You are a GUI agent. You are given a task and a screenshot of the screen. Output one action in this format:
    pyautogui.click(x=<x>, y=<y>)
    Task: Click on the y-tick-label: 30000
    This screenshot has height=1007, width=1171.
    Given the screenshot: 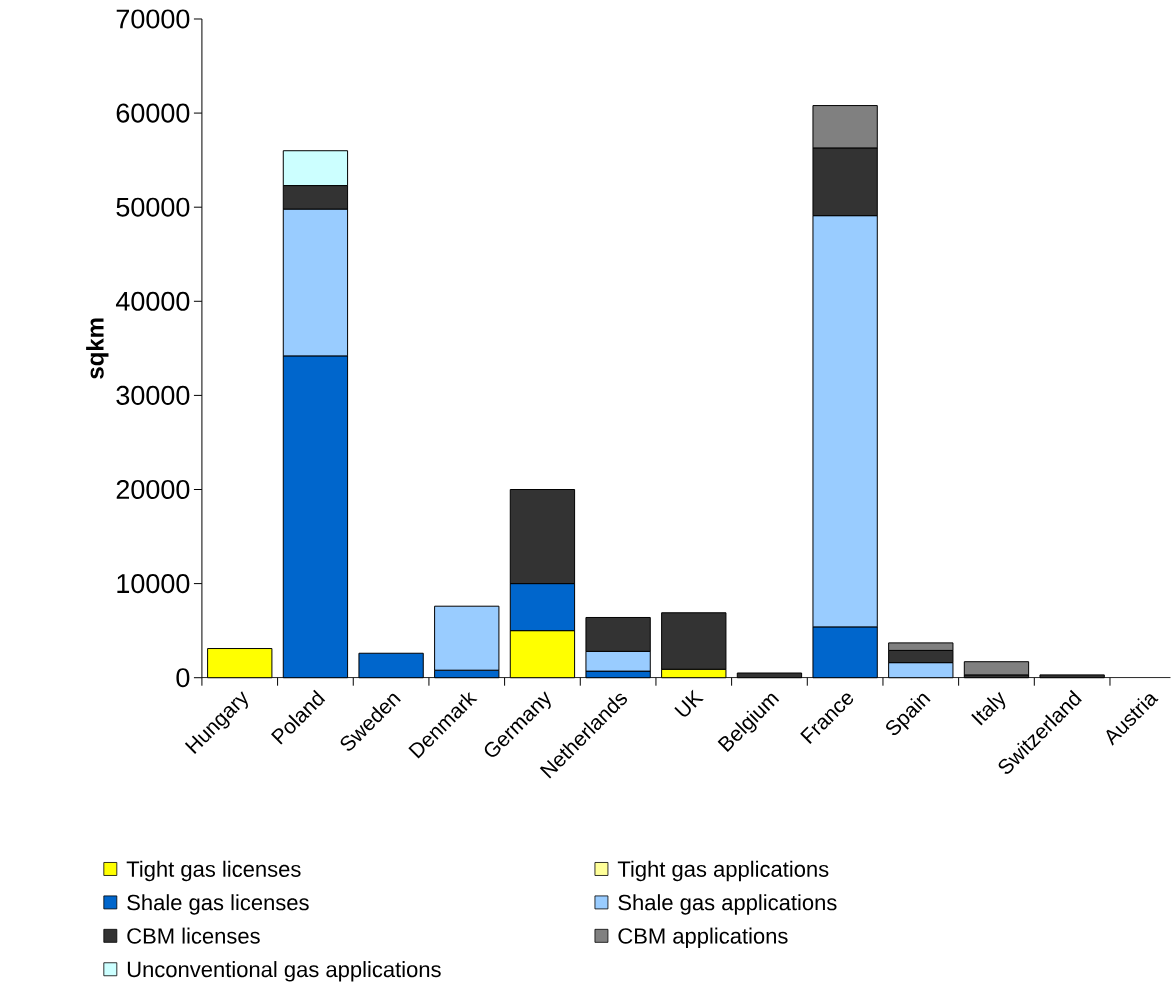 What is the action you would take?
    pyautogui.click(x=153, y=396)
    